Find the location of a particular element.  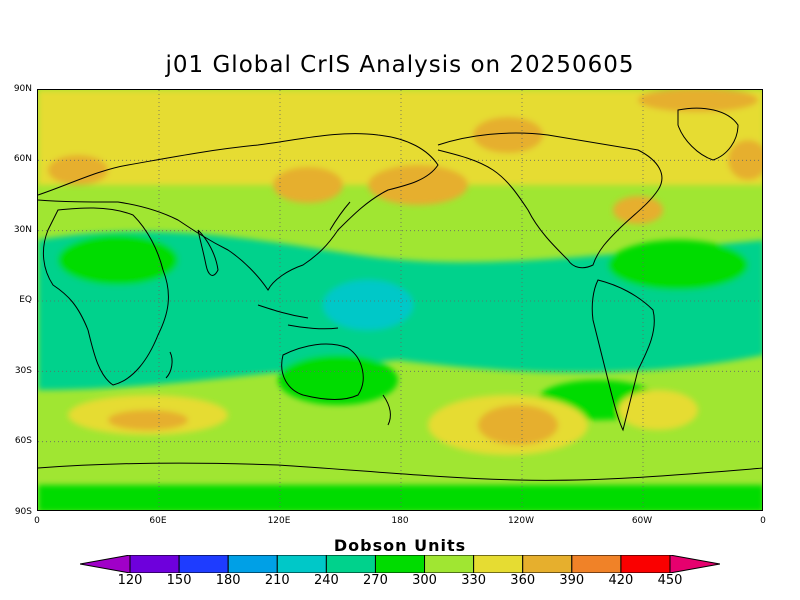

colorbar-tick-label: 270 is located at coordinates (375, 580).